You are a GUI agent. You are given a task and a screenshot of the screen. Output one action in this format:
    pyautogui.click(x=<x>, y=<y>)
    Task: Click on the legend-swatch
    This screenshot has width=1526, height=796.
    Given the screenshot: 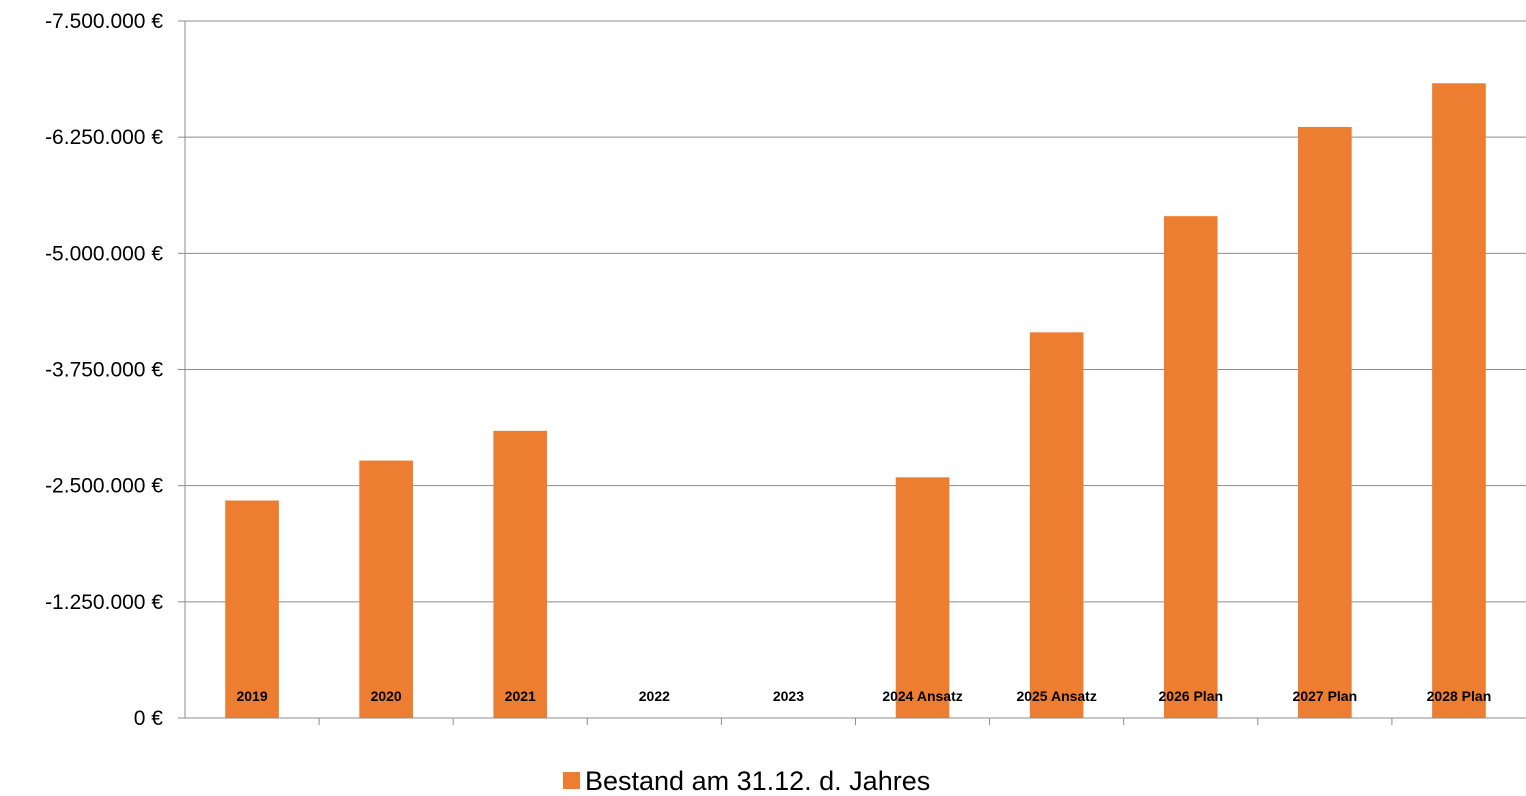 What is the action you would take?
    pyautogui.click(x=571, y=780)
    